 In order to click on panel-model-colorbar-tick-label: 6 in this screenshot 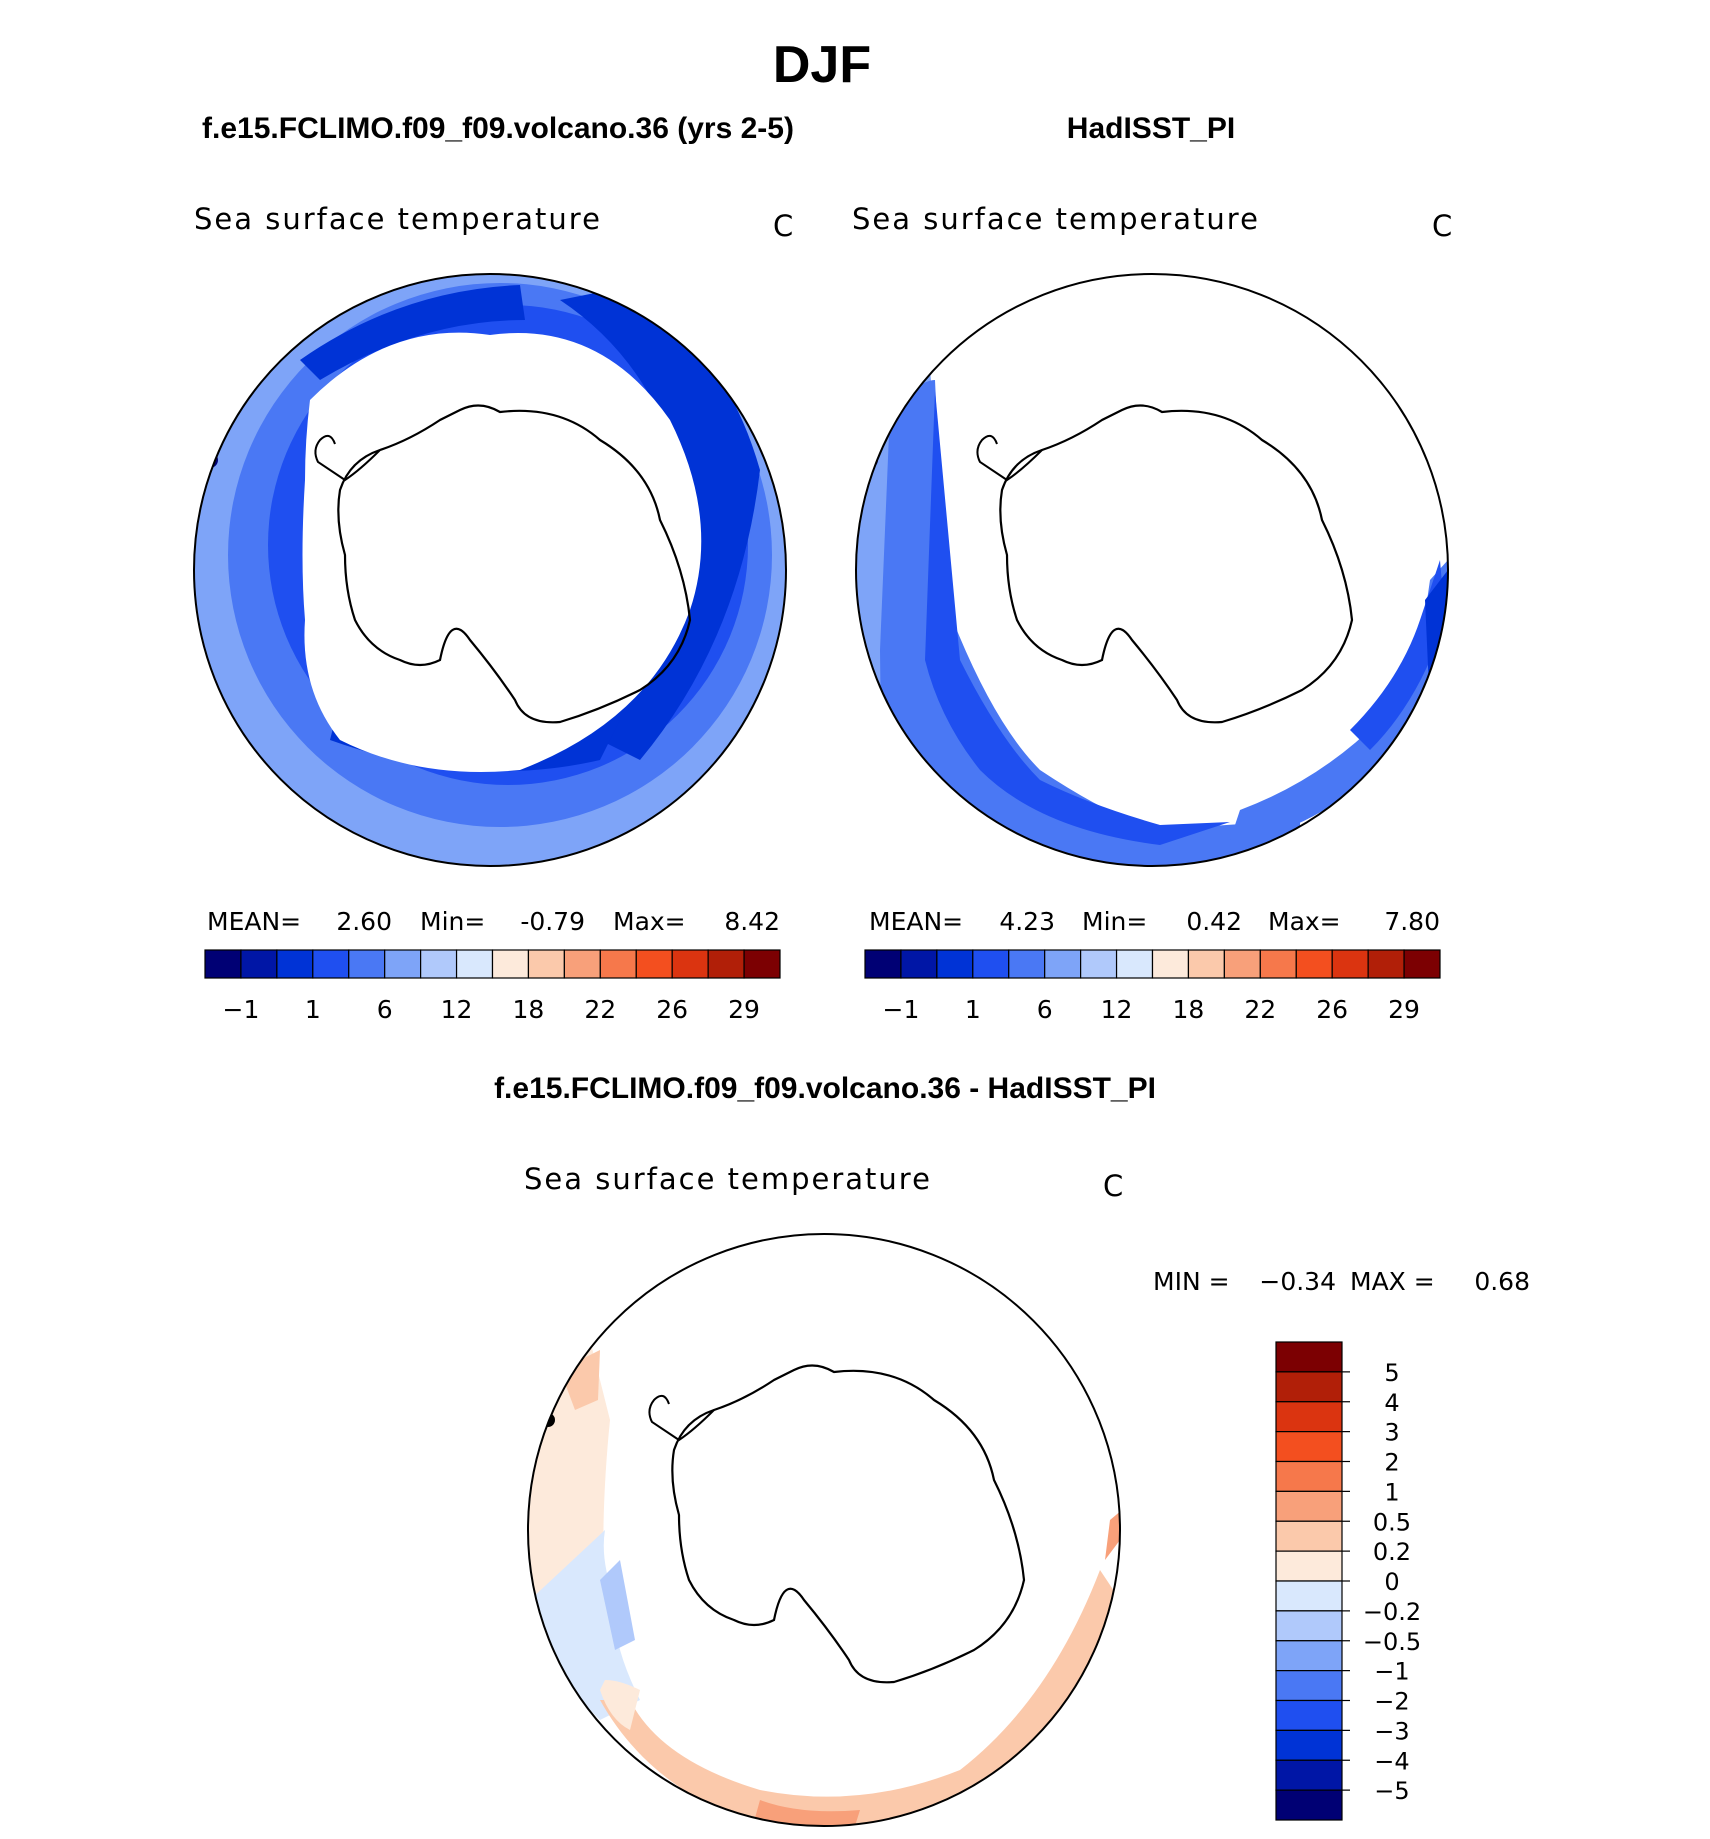, I will do `click(385, 1009)`.